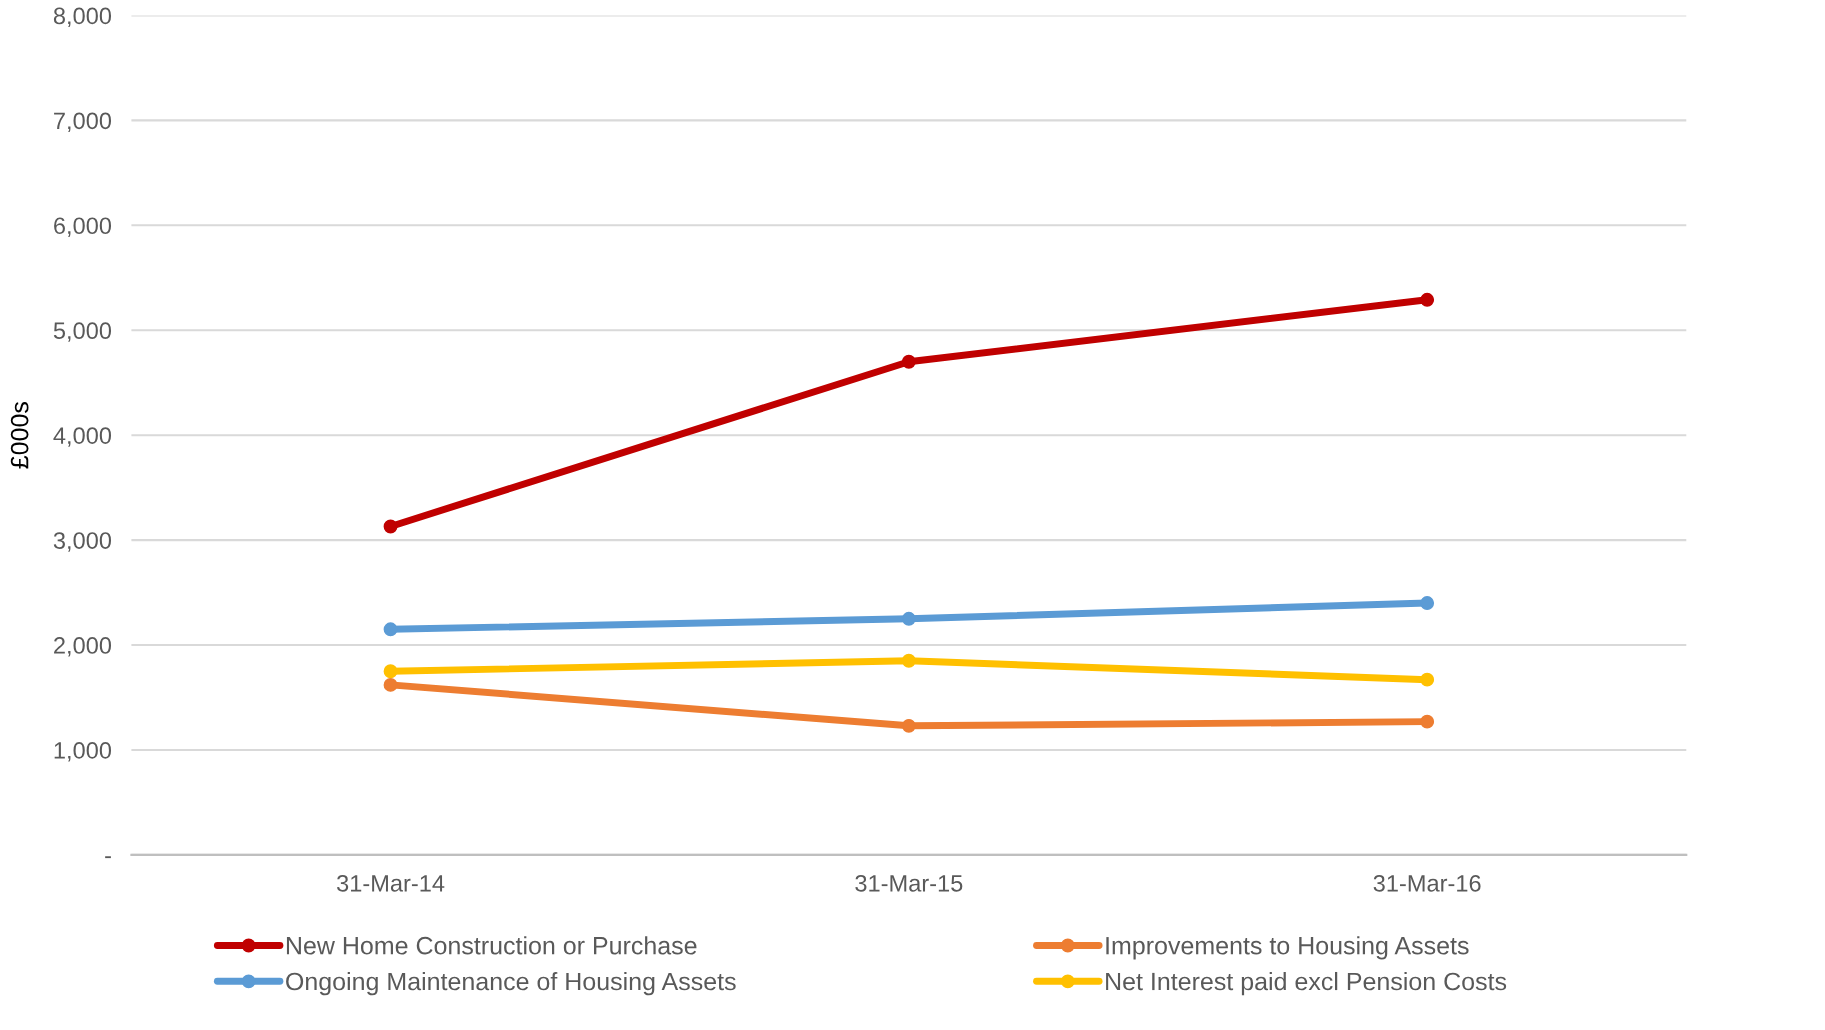 This screenshot has height=1030, width=1825. What do you see at coordinates (83, 752) in the screenshot?
I see `y-tick-label: 1,000` at bounding box center [83, 752].